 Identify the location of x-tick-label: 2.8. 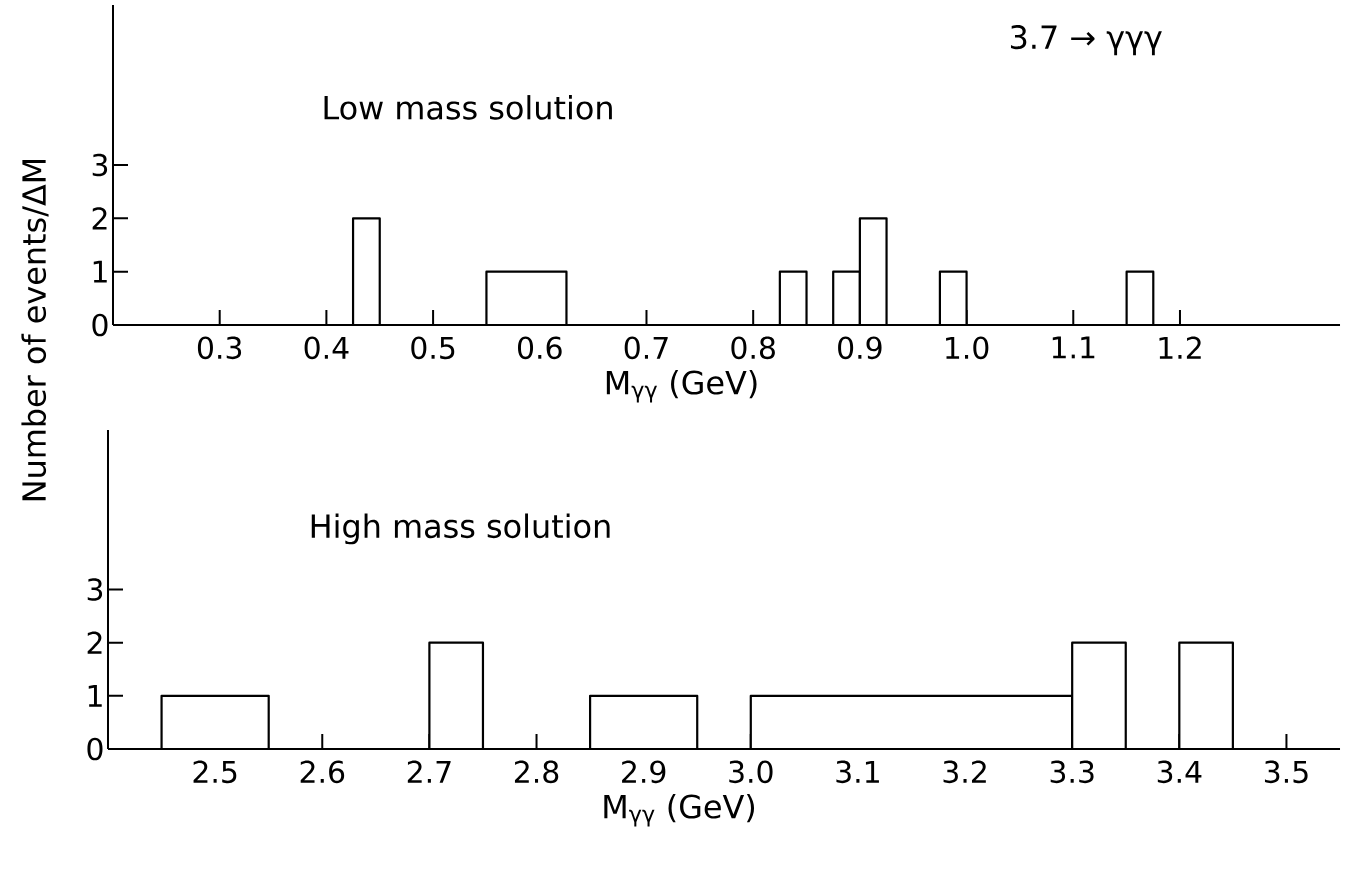
(536, 772).